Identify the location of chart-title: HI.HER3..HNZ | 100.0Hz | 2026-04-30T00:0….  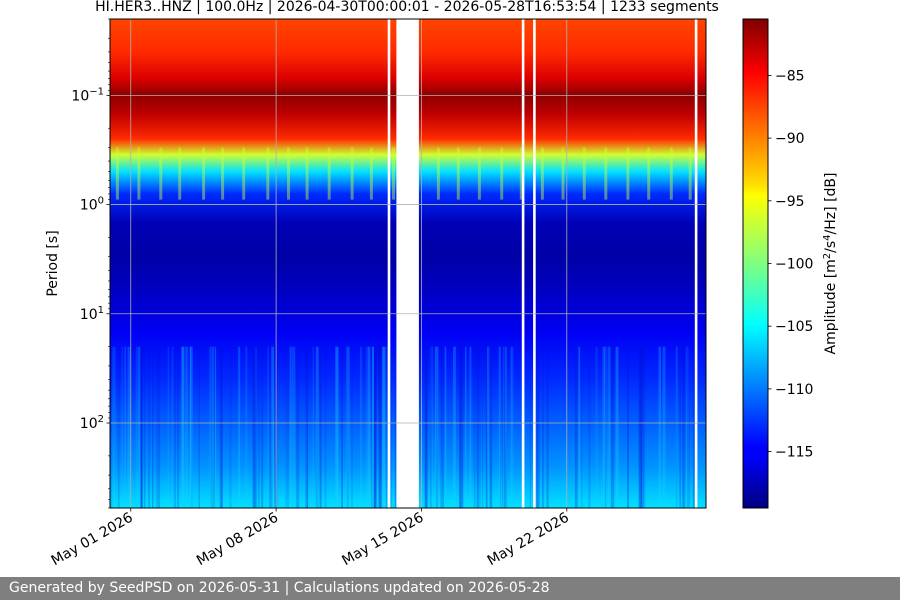
(407, 7).